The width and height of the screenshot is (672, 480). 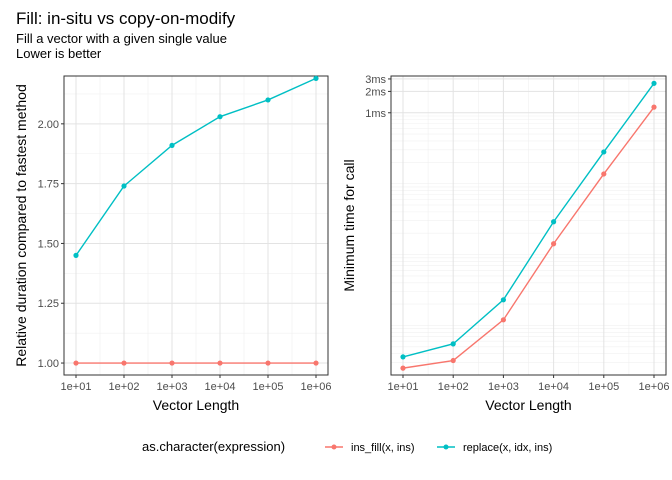 I want to click on left-y-tick-label: 1.50, so click(x=48, y=244).